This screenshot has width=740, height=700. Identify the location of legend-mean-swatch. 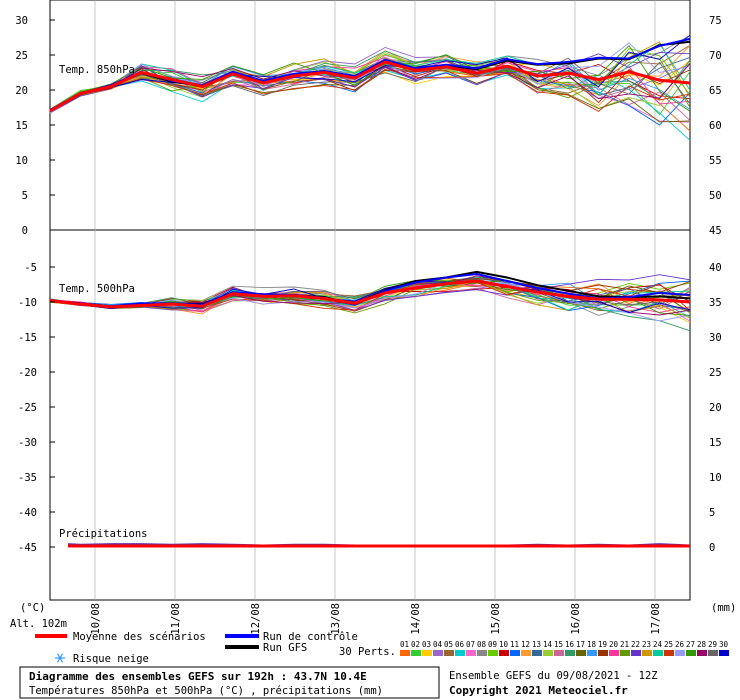
(51, 636).